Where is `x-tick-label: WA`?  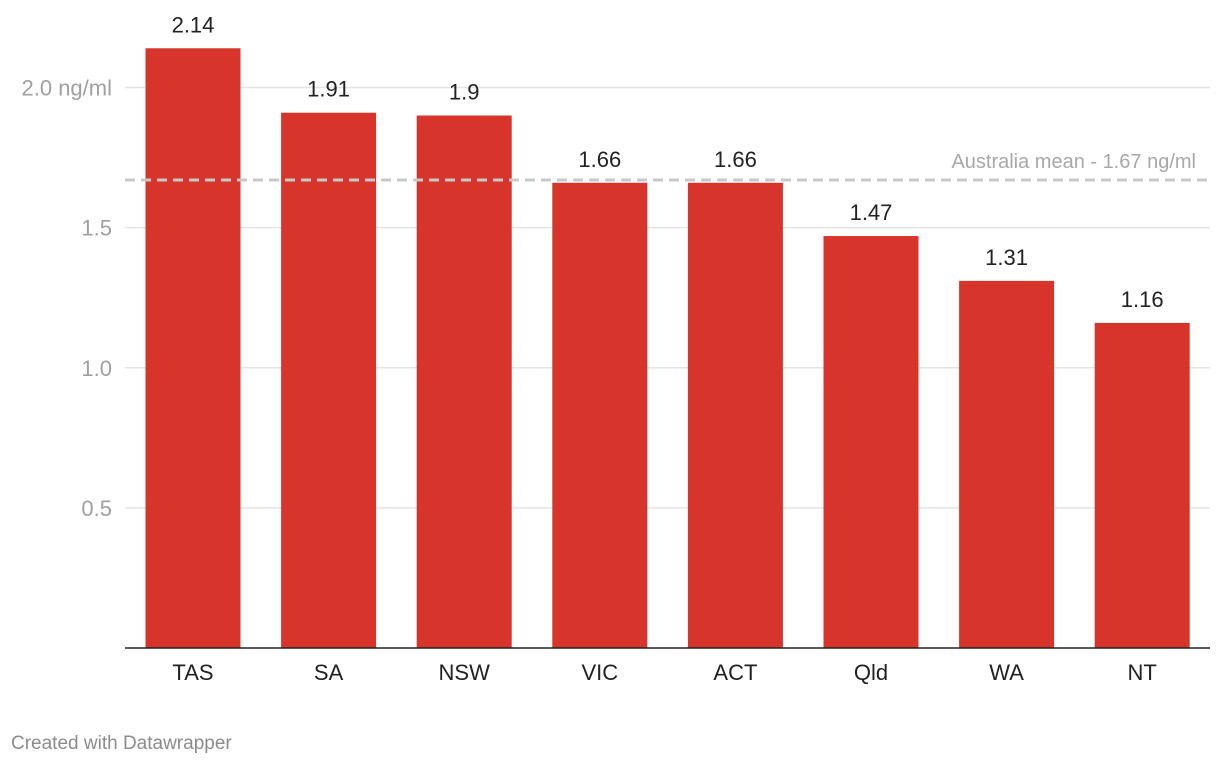
x-tick-label: WA is located at coordinates (1006, 672).